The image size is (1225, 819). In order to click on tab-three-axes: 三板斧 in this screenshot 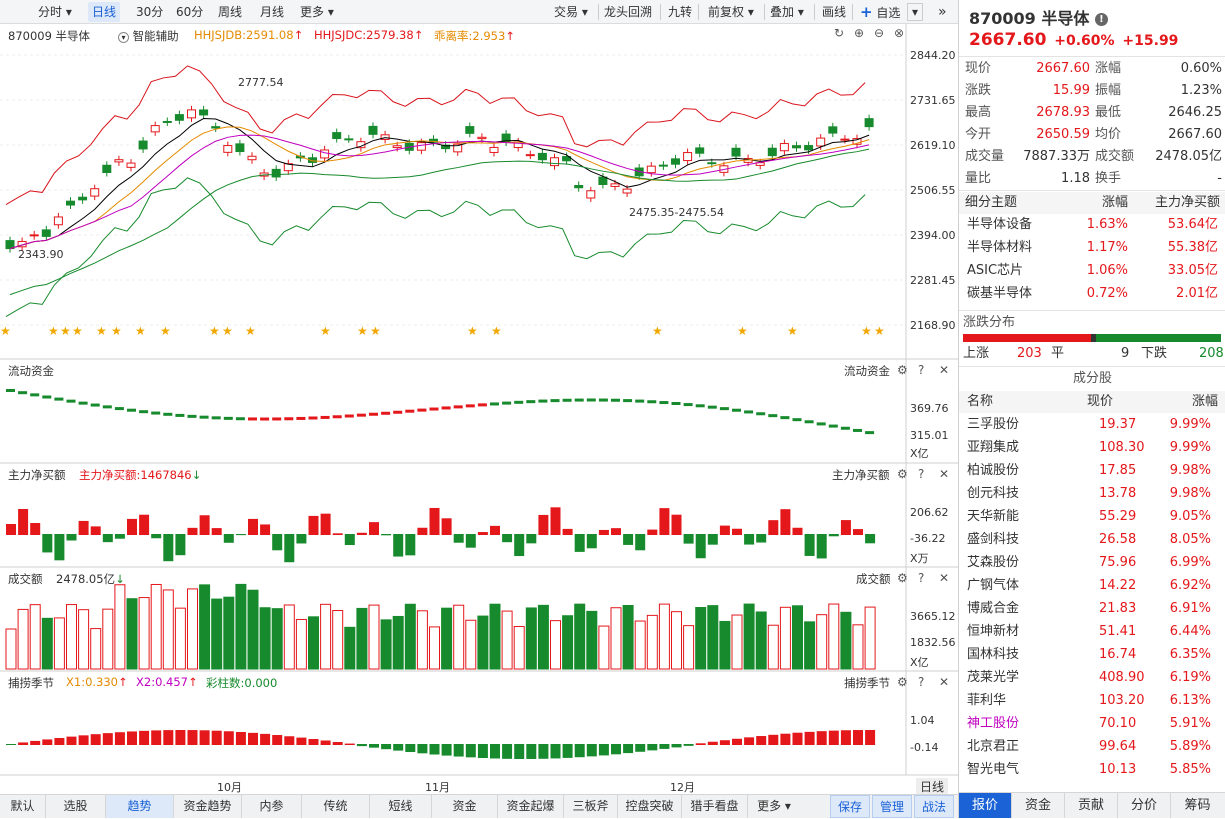, I will do `click(591, 806)`.